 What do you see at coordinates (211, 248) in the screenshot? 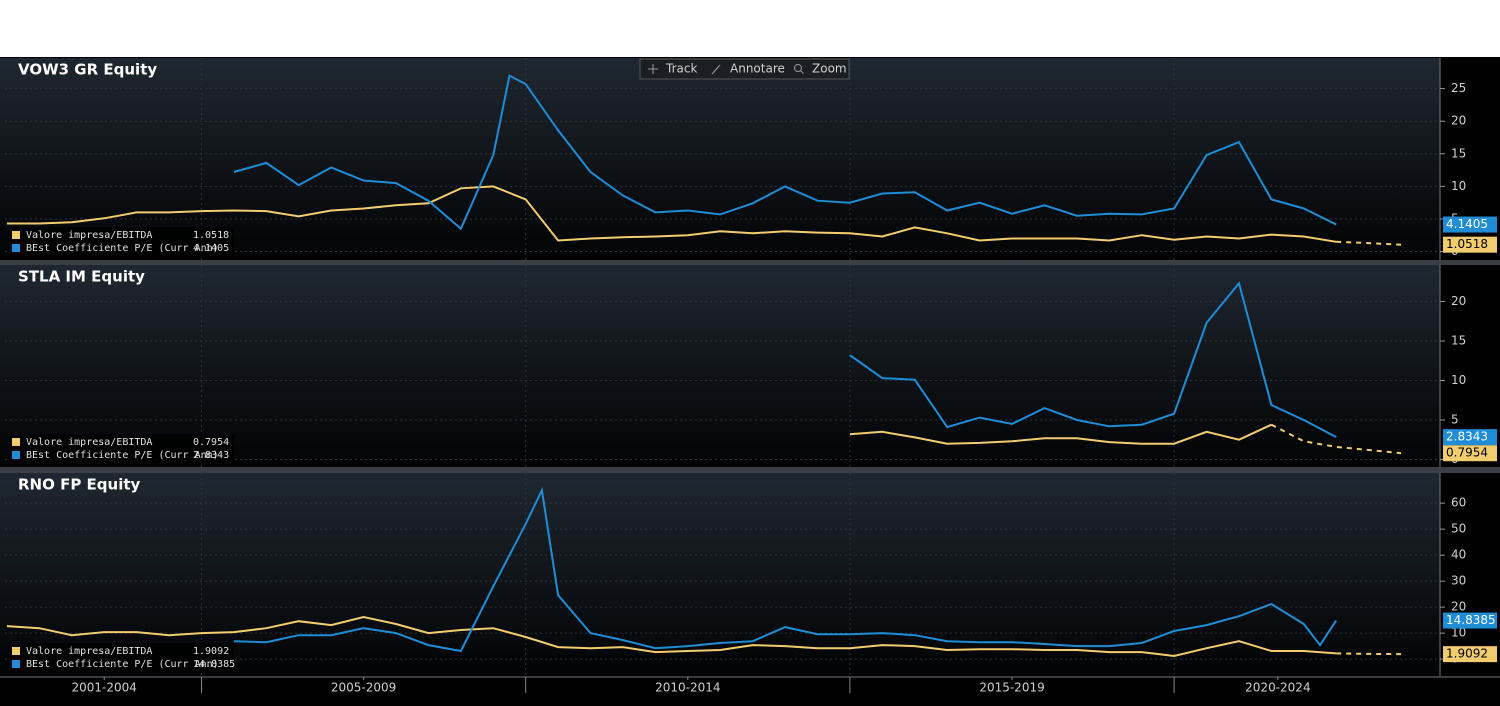
I see `legend-value: 4.1405` at bounding box center [211, 248].